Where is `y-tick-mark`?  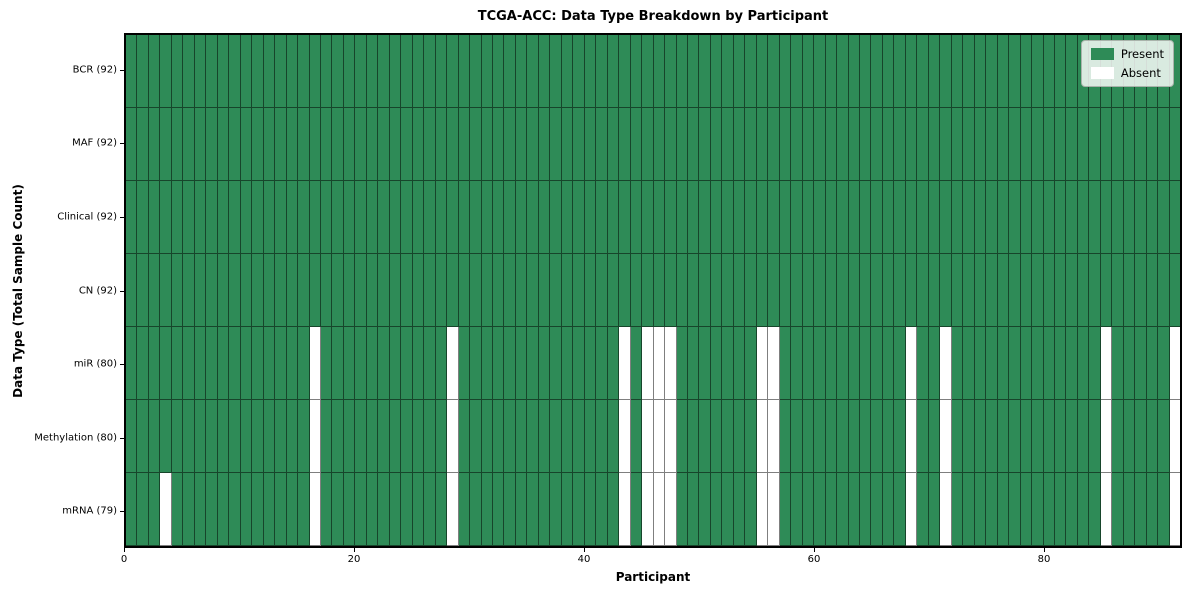
y-tick-mark is located at coordinates (122, 438).